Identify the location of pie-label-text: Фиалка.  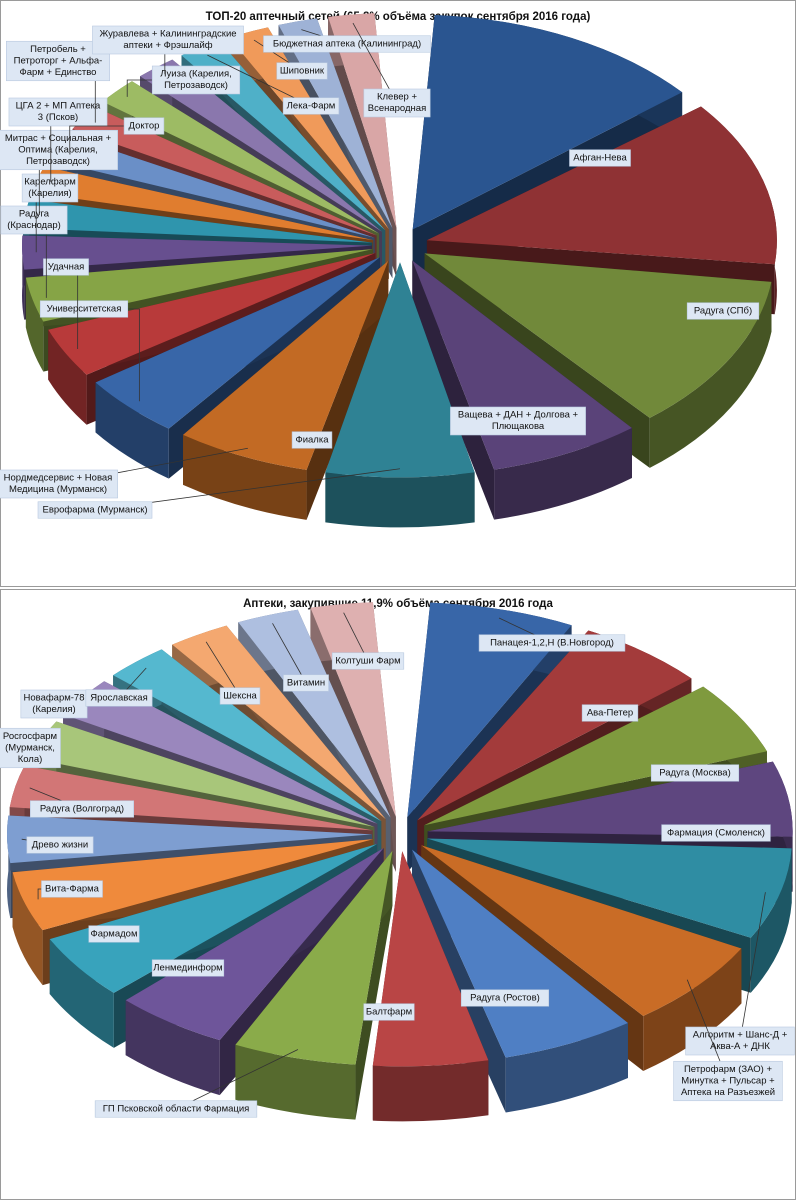
(312, 439).